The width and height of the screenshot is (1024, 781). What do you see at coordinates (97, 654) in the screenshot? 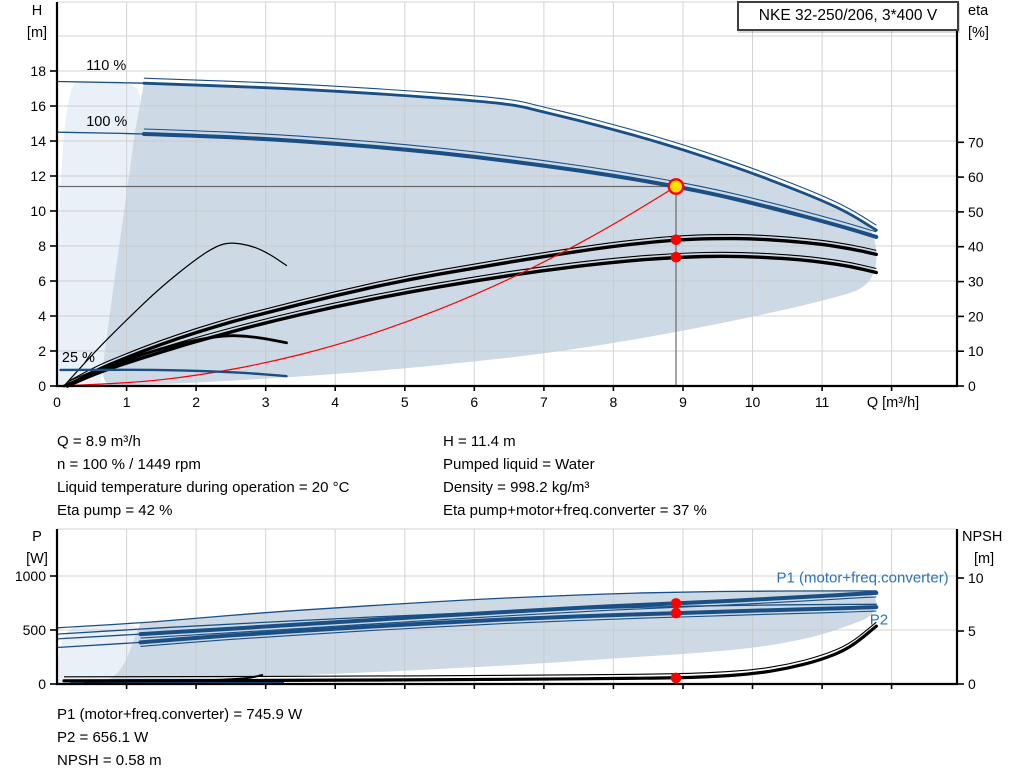
I see `power-envelope-low-flow` at bounding box center [97, 654].